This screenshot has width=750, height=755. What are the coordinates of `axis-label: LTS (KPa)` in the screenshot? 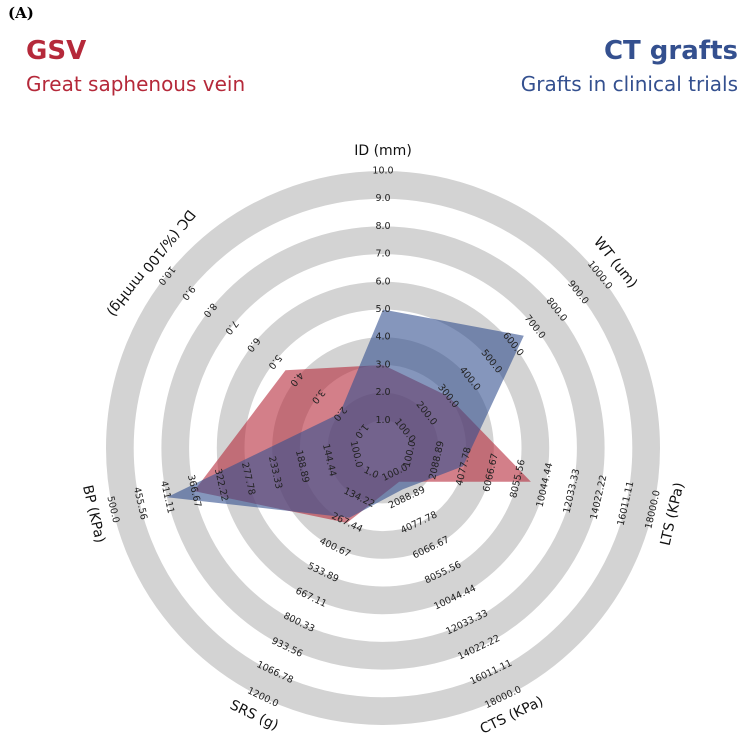 It's located at (673, 514).